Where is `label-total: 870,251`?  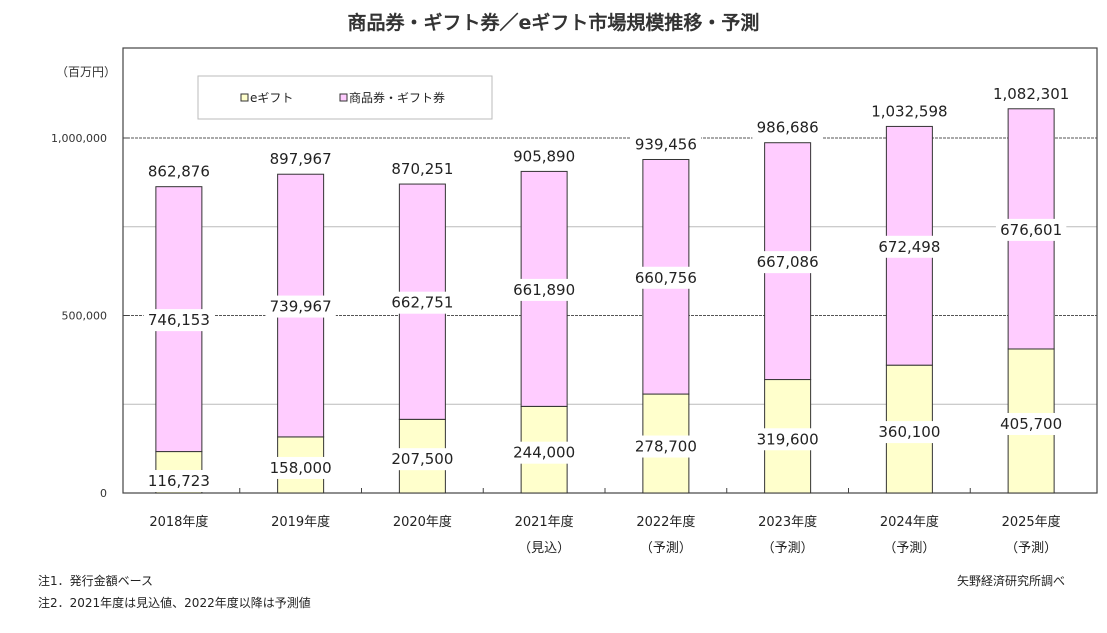
label-total: 870,251 is located at coordinates (422, 169).